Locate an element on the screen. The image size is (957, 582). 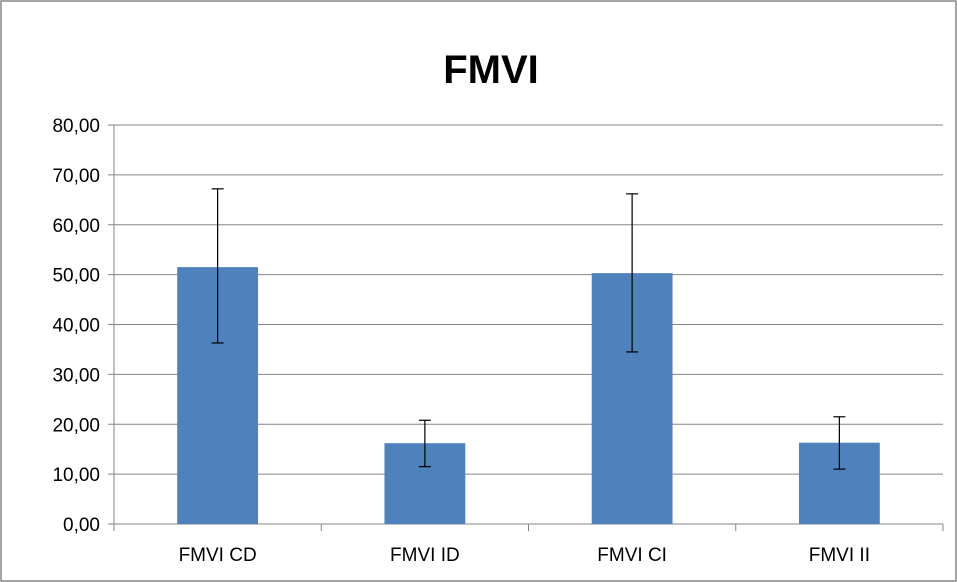
x-tick-label: FMVI ID is located at coordinates (425, 555).